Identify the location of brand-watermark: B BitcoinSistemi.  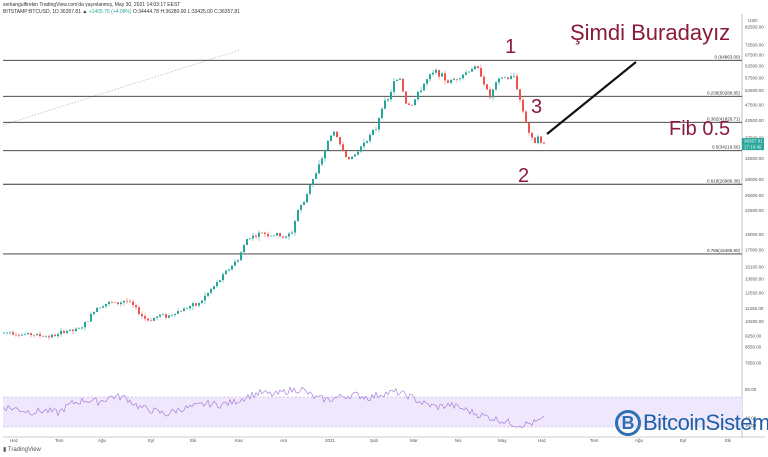
(691, 423).